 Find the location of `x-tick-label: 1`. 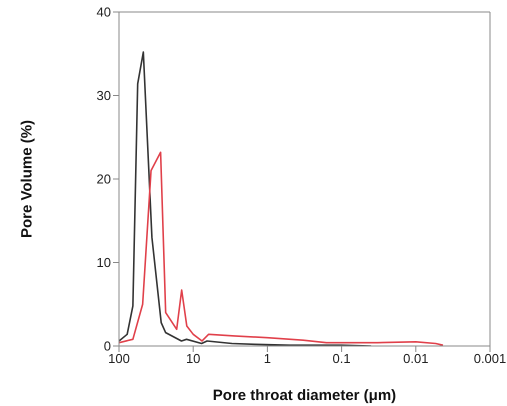

x-tick-label: 1 is located at coordinates (268, 358).